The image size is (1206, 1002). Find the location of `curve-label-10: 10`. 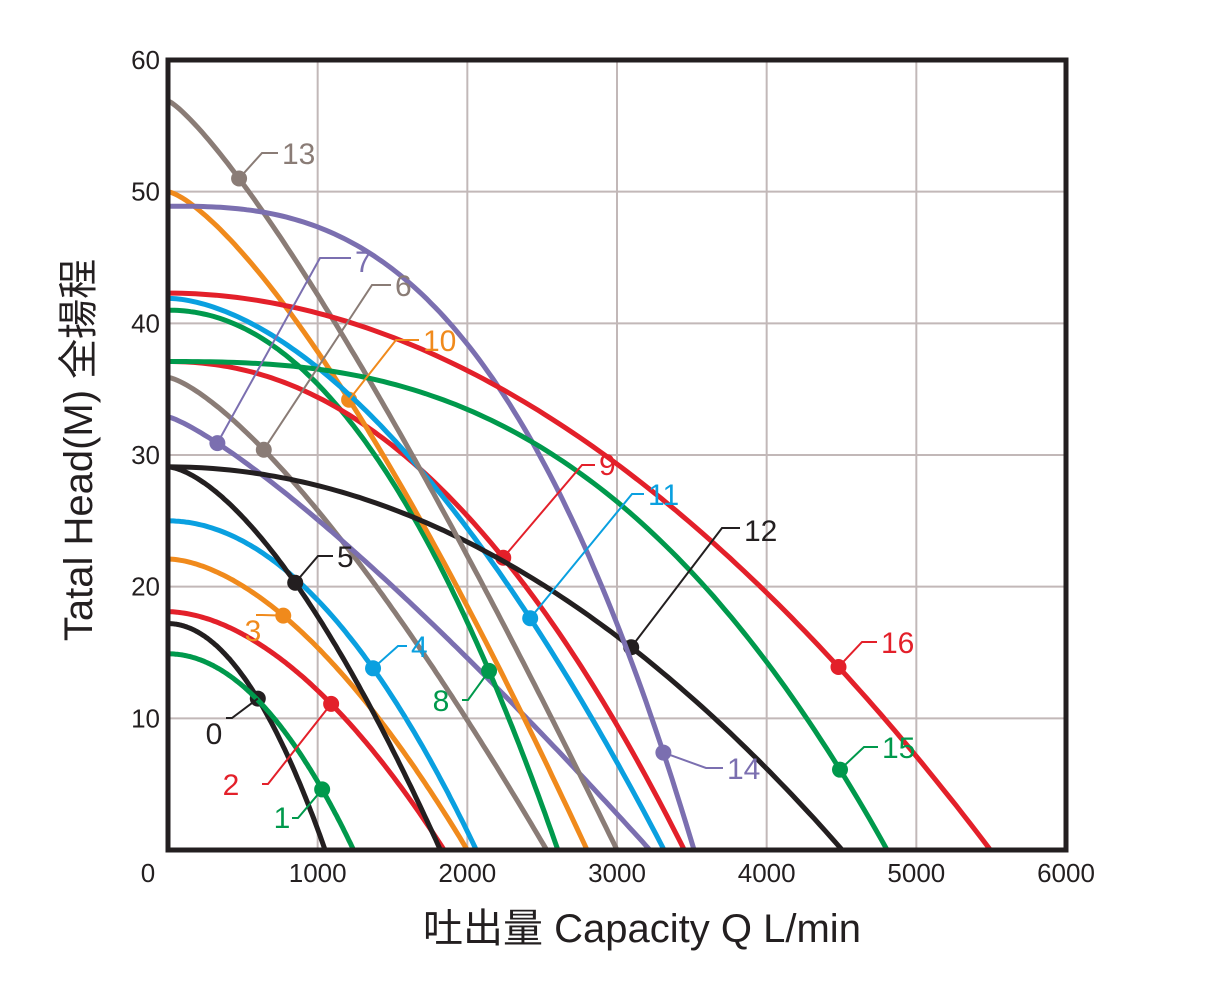

curve-label-10: 10 is located at coordinates (439, 341).